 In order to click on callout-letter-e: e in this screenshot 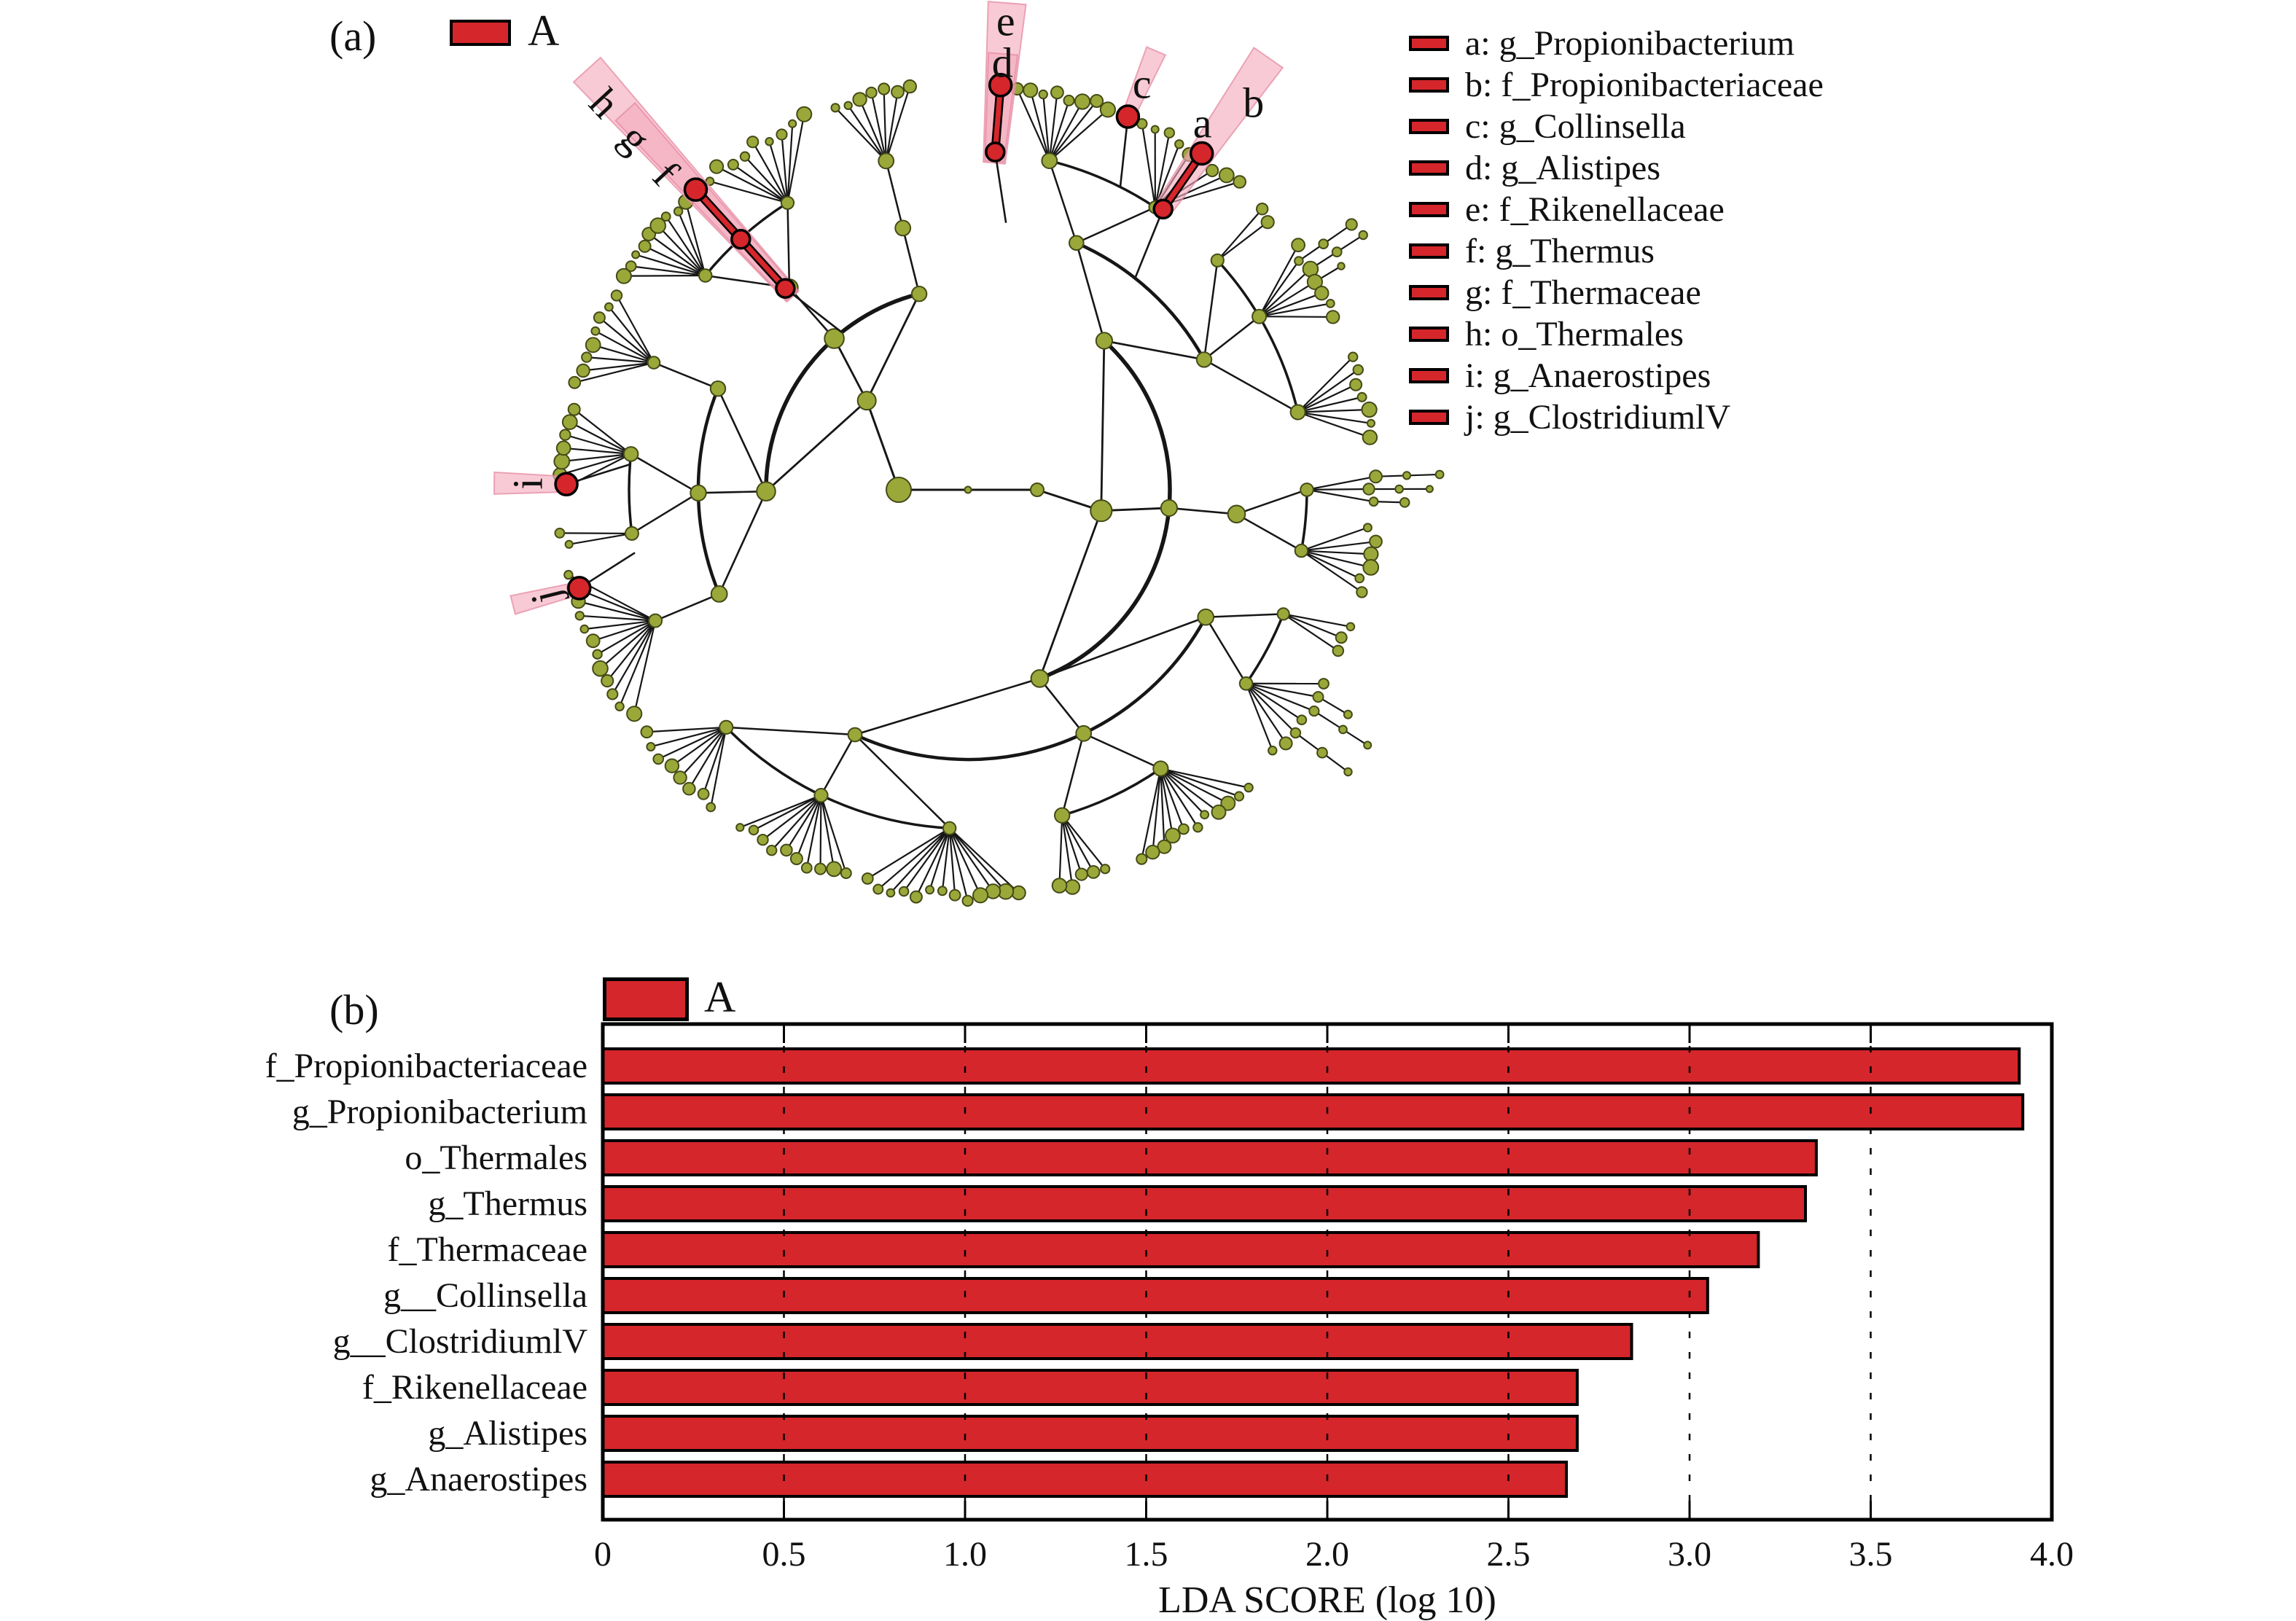, I will do `click(1006, 22)`.